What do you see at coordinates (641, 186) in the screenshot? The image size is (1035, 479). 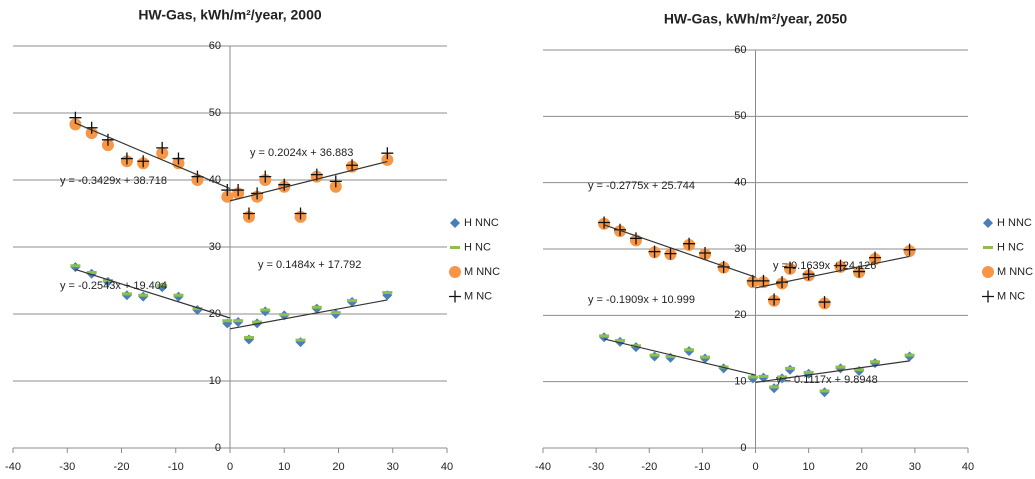 I see `trendline-equation: y = -0.2775x + 25.744` at bounding box center [641, 186].